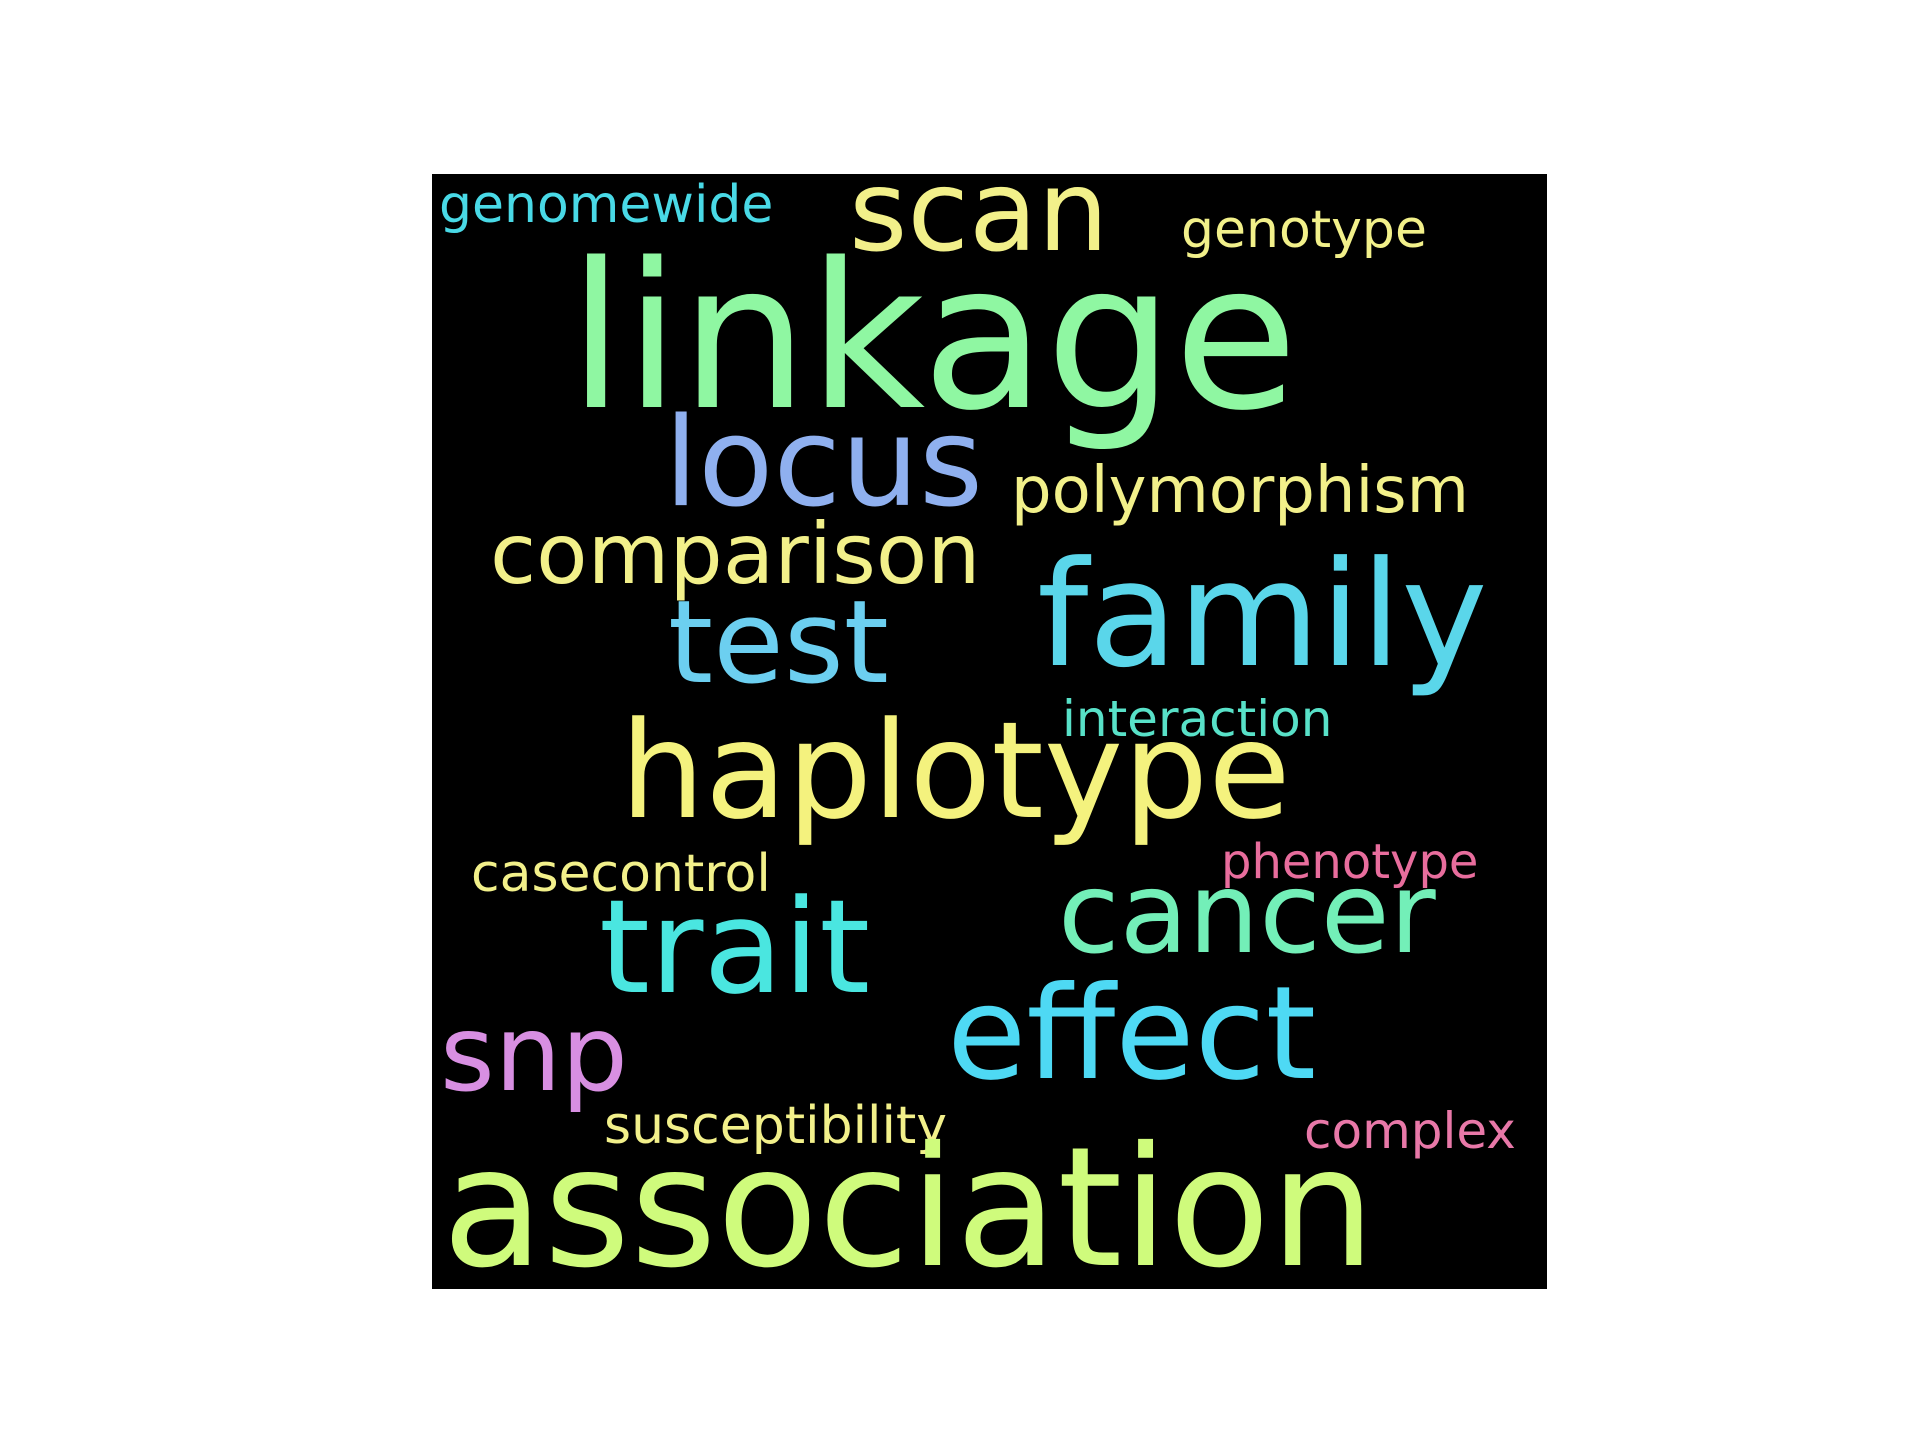 Image resolution: width=1920 pixels, height=1440 pixels. I want to click on word-phenotype: phenotype, so click(1350, 862).